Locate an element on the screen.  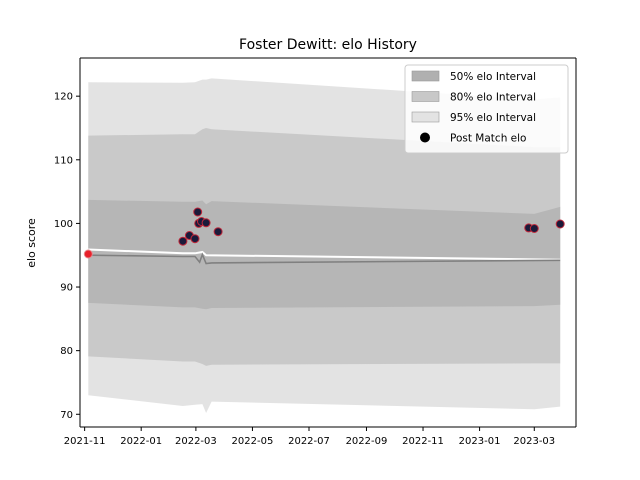
y-tick-label: 80 is located at coordinates (66, 351).